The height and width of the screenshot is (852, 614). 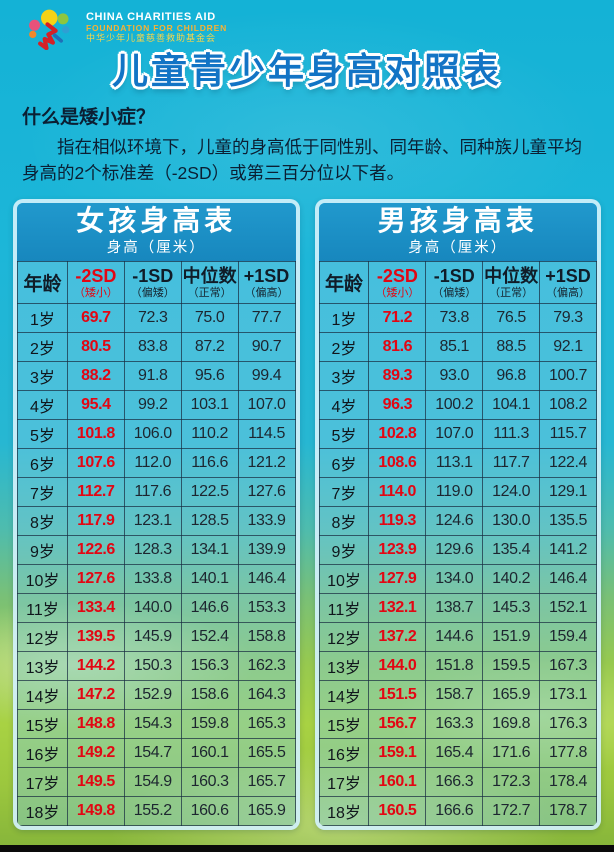 What do you see at coordinates (156, 318) in the screenshot?
I see `table-row: 1岁 69.7 72.3 75.0 77.7` at bounding box center [156, 318].